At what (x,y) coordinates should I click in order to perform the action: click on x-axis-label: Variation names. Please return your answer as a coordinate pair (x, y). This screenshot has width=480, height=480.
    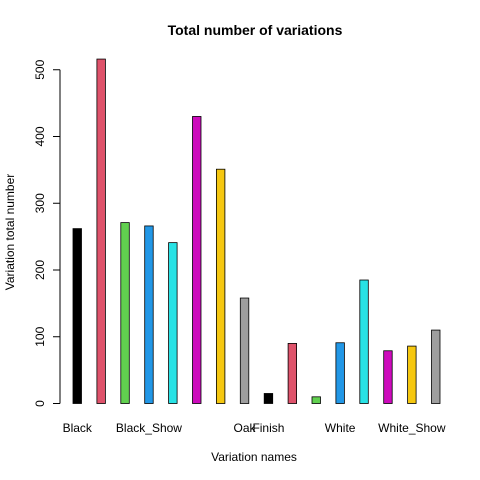
    Looking at the image, I should click on (254, 457).